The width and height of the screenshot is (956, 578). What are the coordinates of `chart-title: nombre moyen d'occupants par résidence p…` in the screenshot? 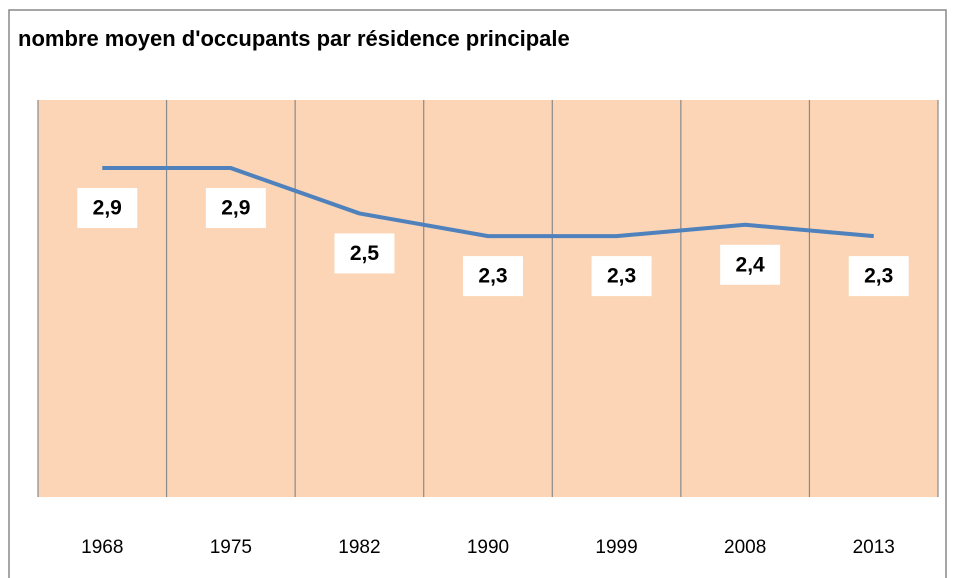 It's located at (294, 38).